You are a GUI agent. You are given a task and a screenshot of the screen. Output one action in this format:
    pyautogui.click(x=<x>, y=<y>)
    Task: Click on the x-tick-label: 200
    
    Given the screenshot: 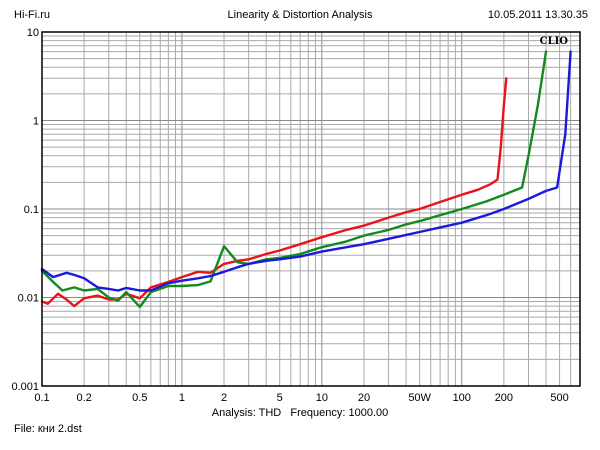 What is the action you would take?
    pyautogui.click(x=504, y=398)
    